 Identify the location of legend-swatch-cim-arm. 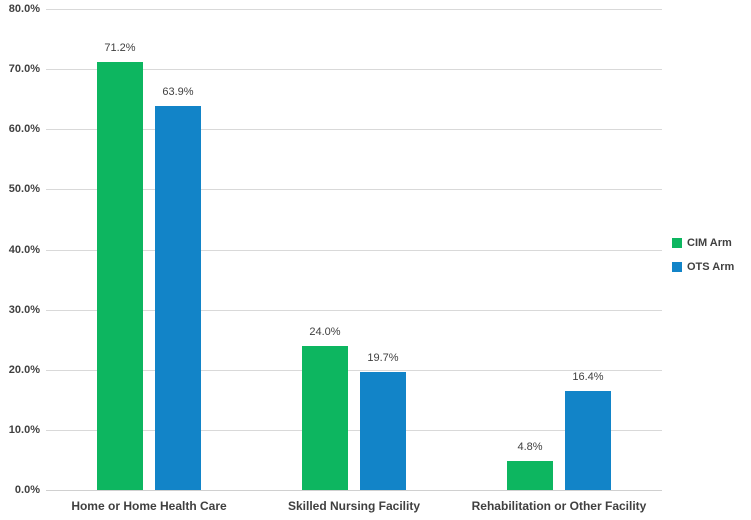
(677, 243).